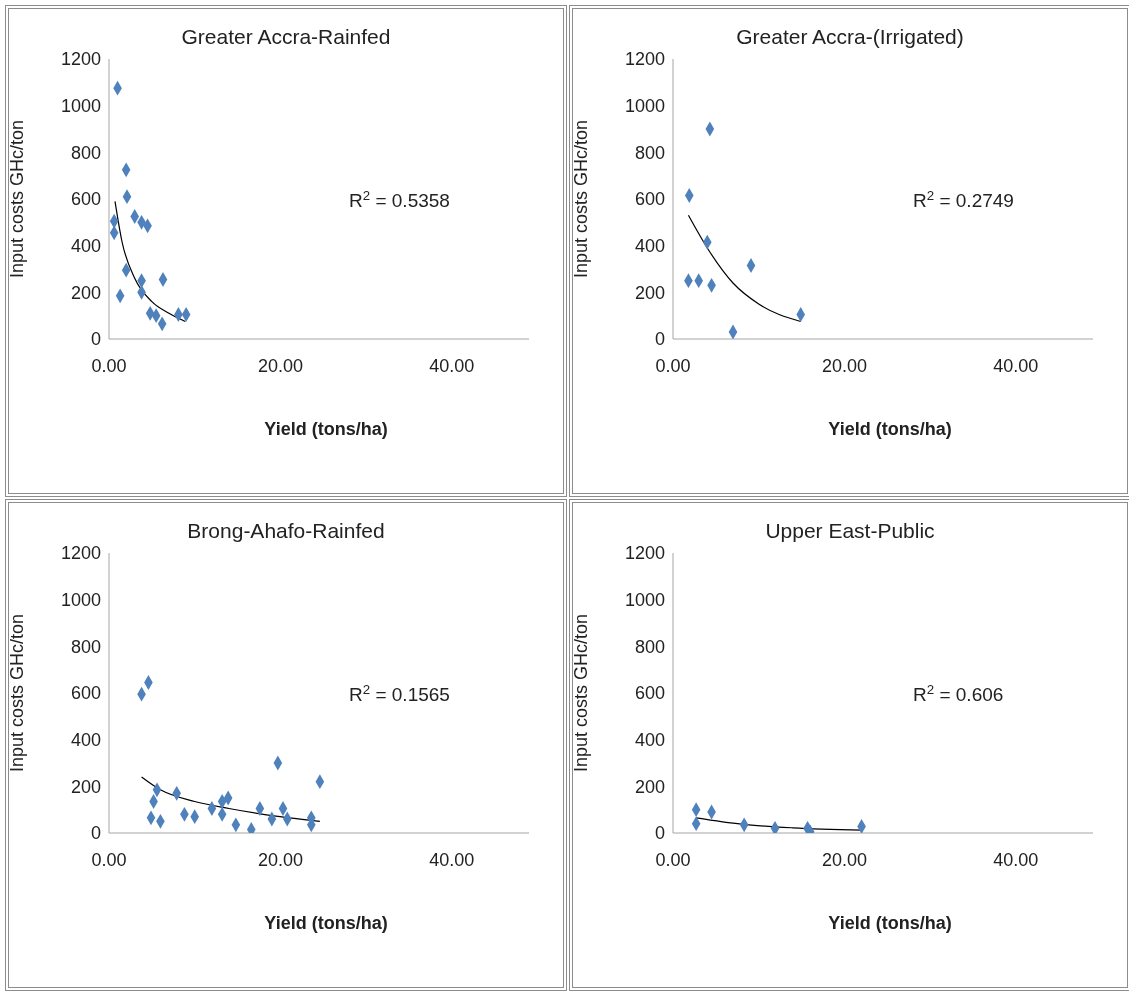 The image size is (1129, 1000). I want to click on chart-title: Greater Accra-(Irrigated), so click(850, 37).